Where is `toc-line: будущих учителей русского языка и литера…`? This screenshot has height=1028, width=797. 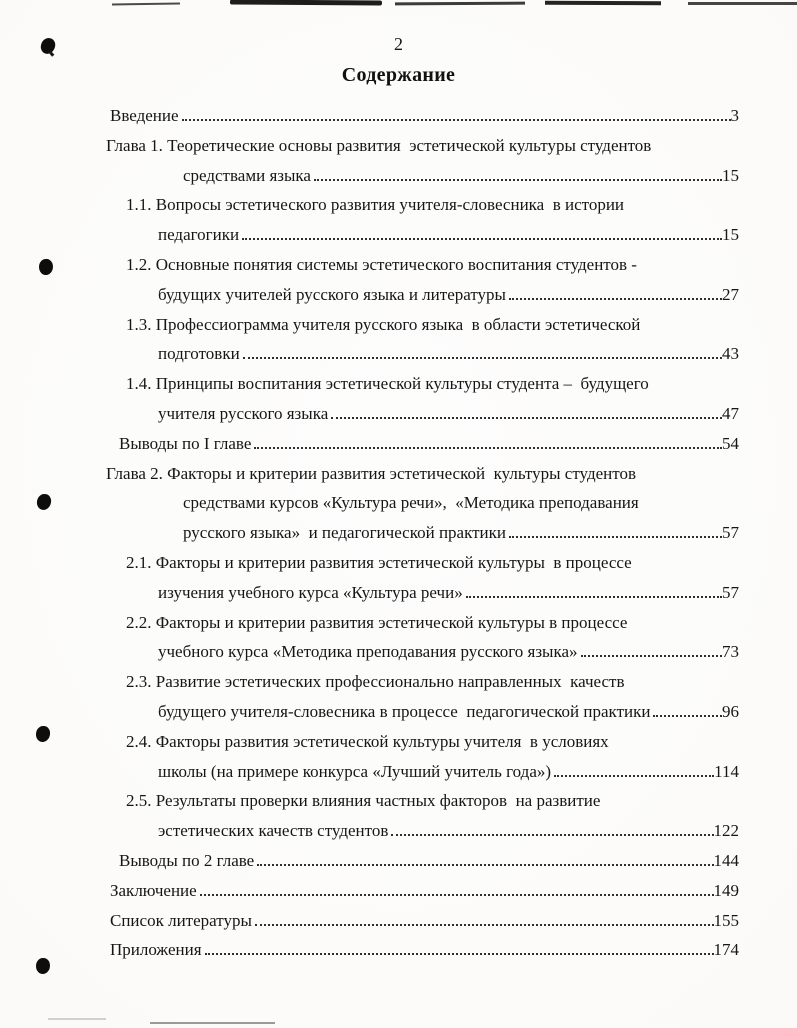
toc-line: будущих учителей русского языка и литера… is located at coordinates (422, 295).